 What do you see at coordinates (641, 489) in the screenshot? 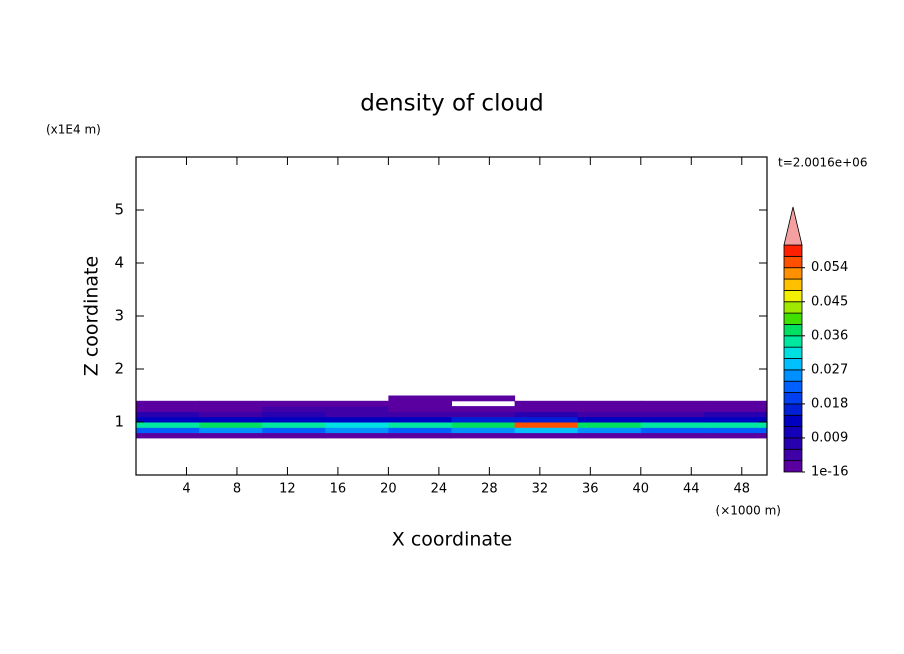
I see `x-tick-label: 40` at bounding box center [641, 489].